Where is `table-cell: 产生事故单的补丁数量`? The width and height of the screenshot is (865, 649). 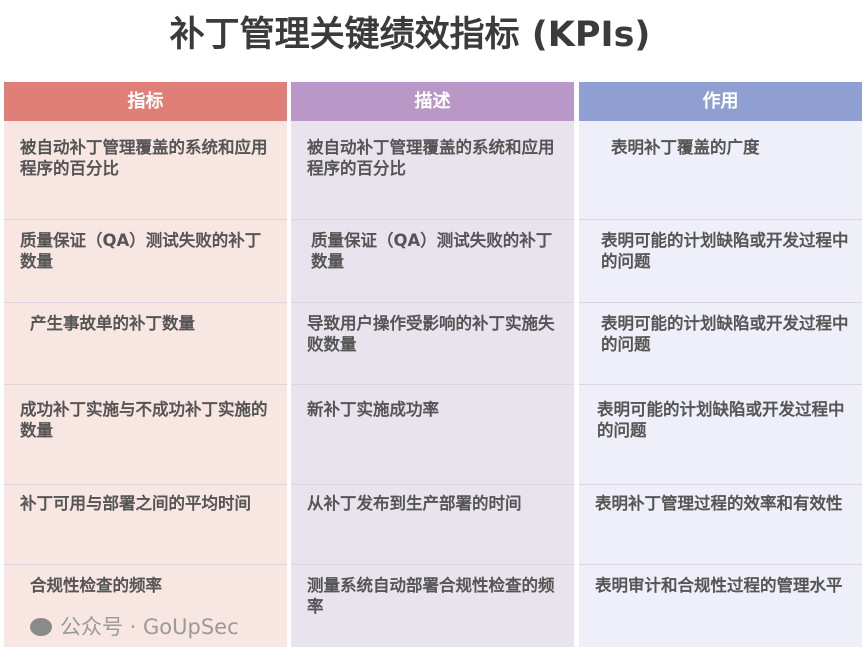 table-cell: 产生事故单的补丁数量 is located at coordinates (145, 344).